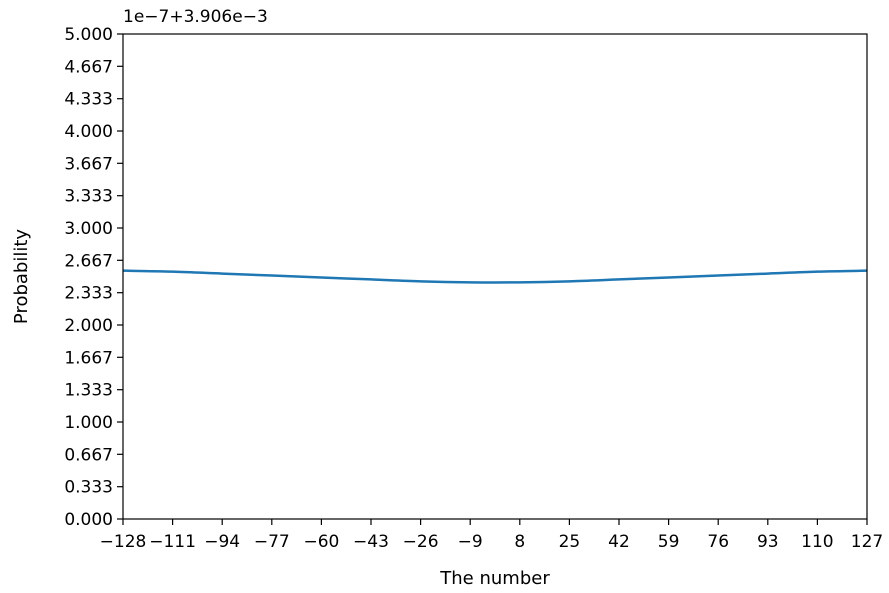 The width and height of the screenshot is (889, 593). What do you see at coordinates (768, 542) in the screenshot?
I see `x-tick-label: 93` at bounding box center [768, 542].